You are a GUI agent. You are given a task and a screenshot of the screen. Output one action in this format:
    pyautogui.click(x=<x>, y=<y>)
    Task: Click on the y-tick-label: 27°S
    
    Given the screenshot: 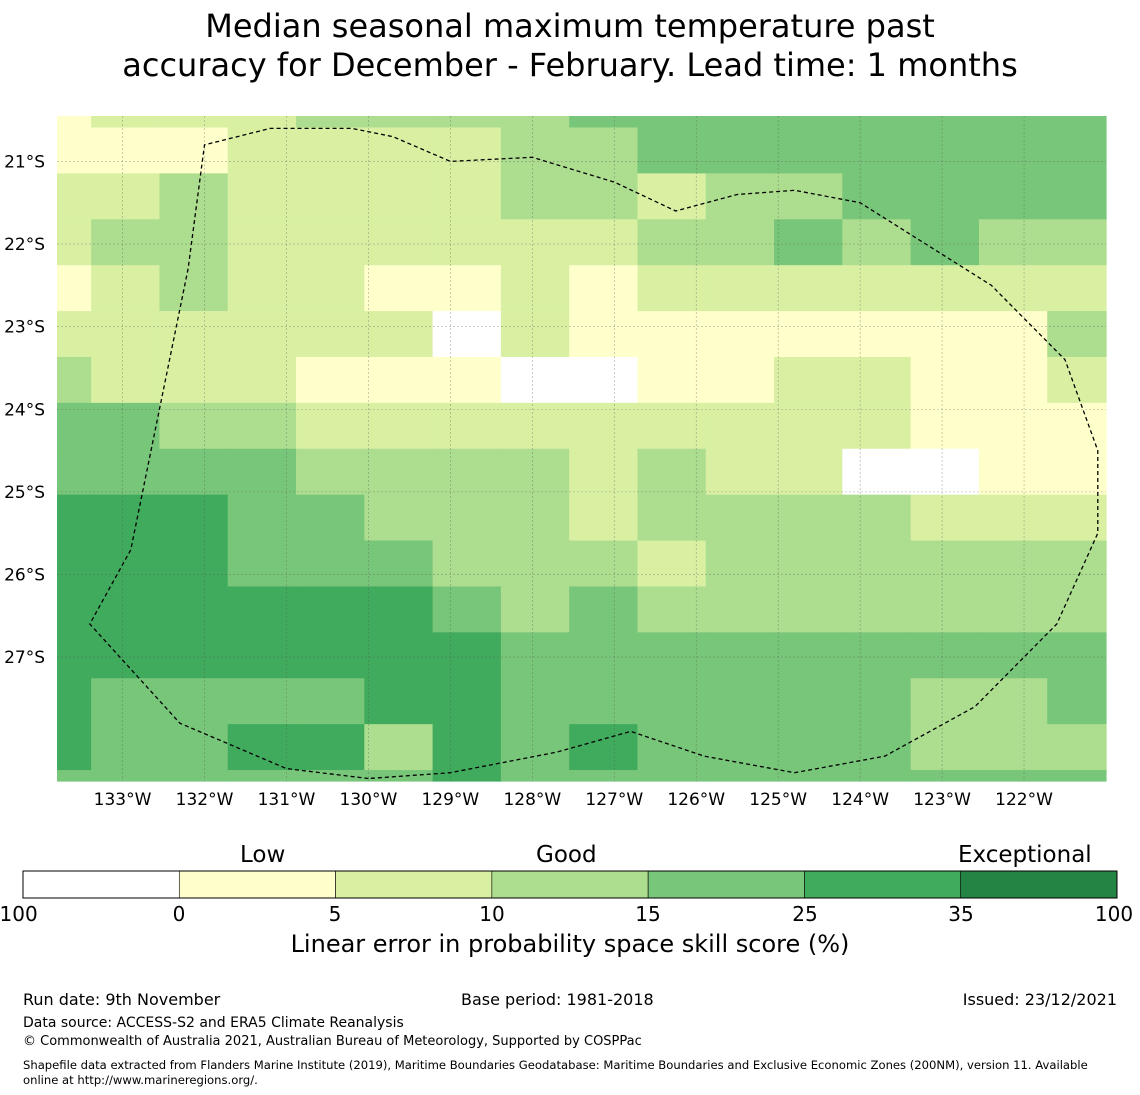 What is the action you would take?
    pyautogui.click(x=24, y=658)
    